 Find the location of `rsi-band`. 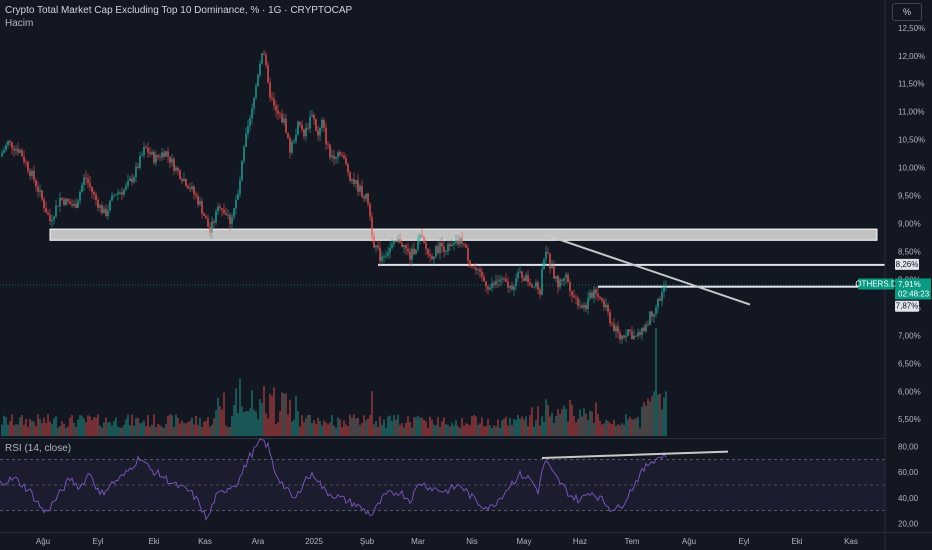

rsi-band is located at coordinates (442, 485).